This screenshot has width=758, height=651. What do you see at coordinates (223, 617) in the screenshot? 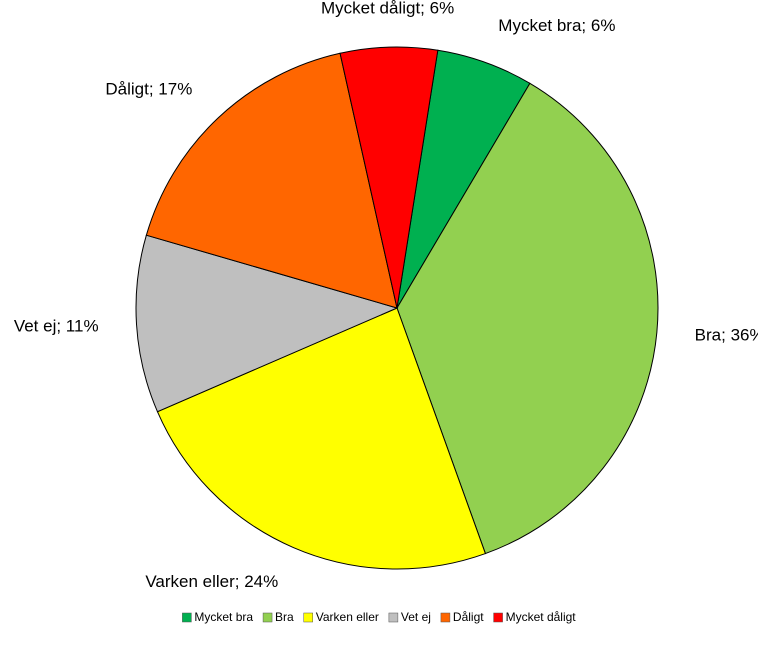
I see `legend-label: Mycket bra` at bounding box center [223, 617].